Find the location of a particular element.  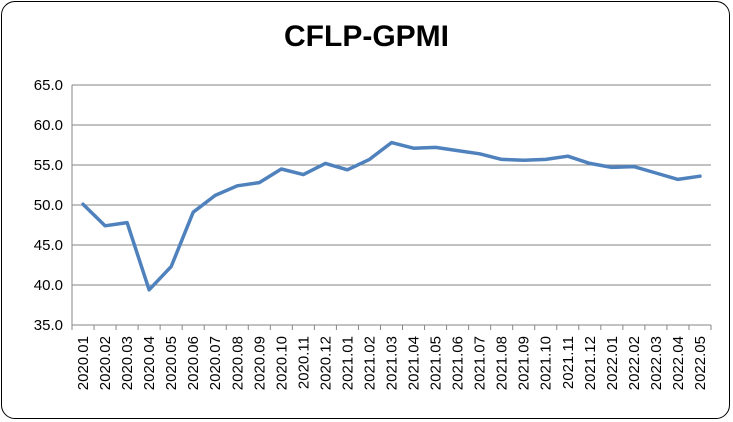

x-tick-label: 2020.12 is located at coordinates (325, 363).